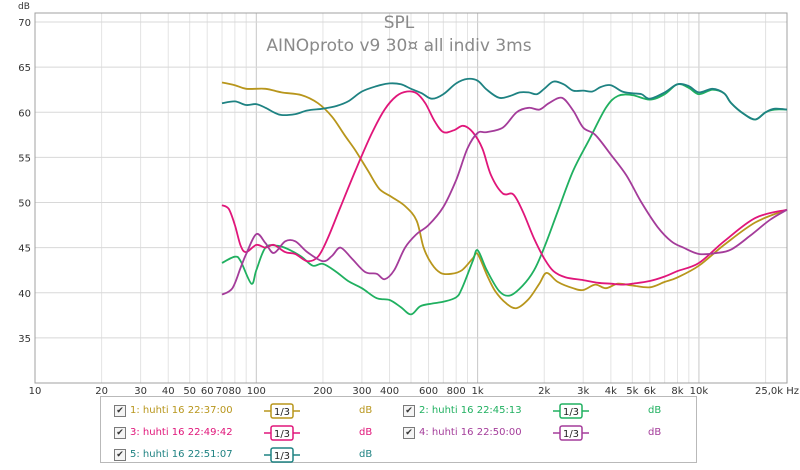  I want to click on x-tick-label: 800, so click(456, 391).